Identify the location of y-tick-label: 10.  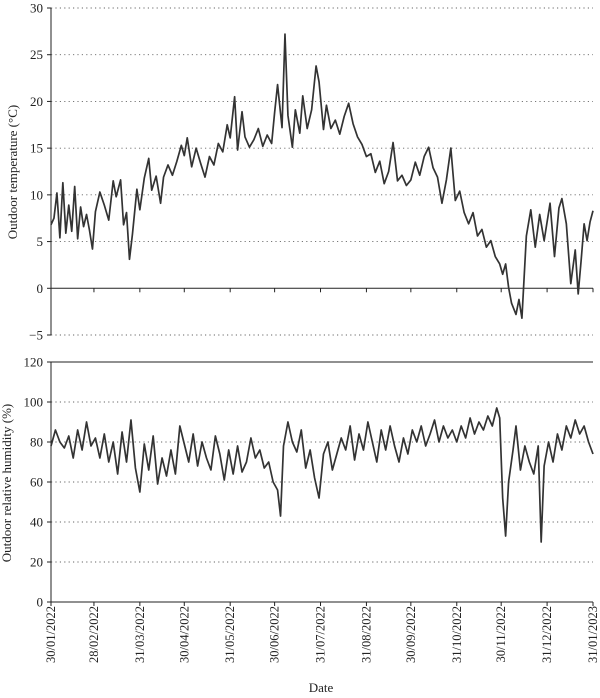
(36, 194).